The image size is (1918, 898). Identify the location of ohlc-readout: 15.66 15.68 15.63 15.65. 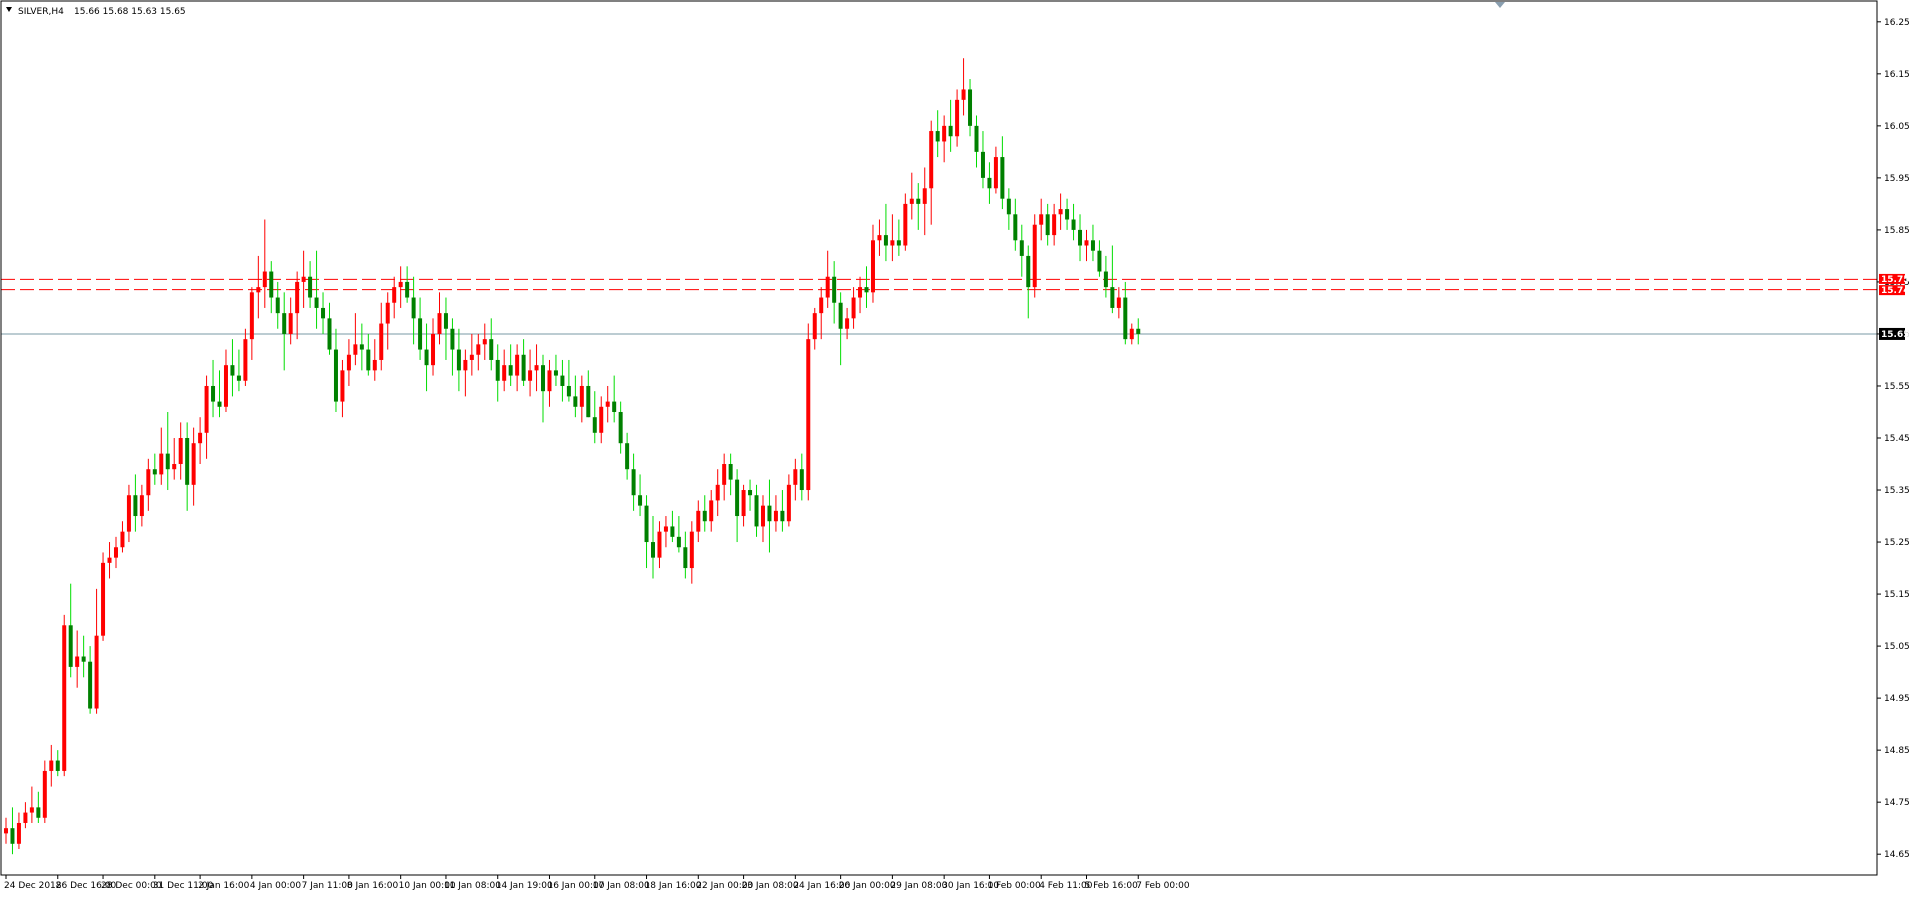
(130, 12).